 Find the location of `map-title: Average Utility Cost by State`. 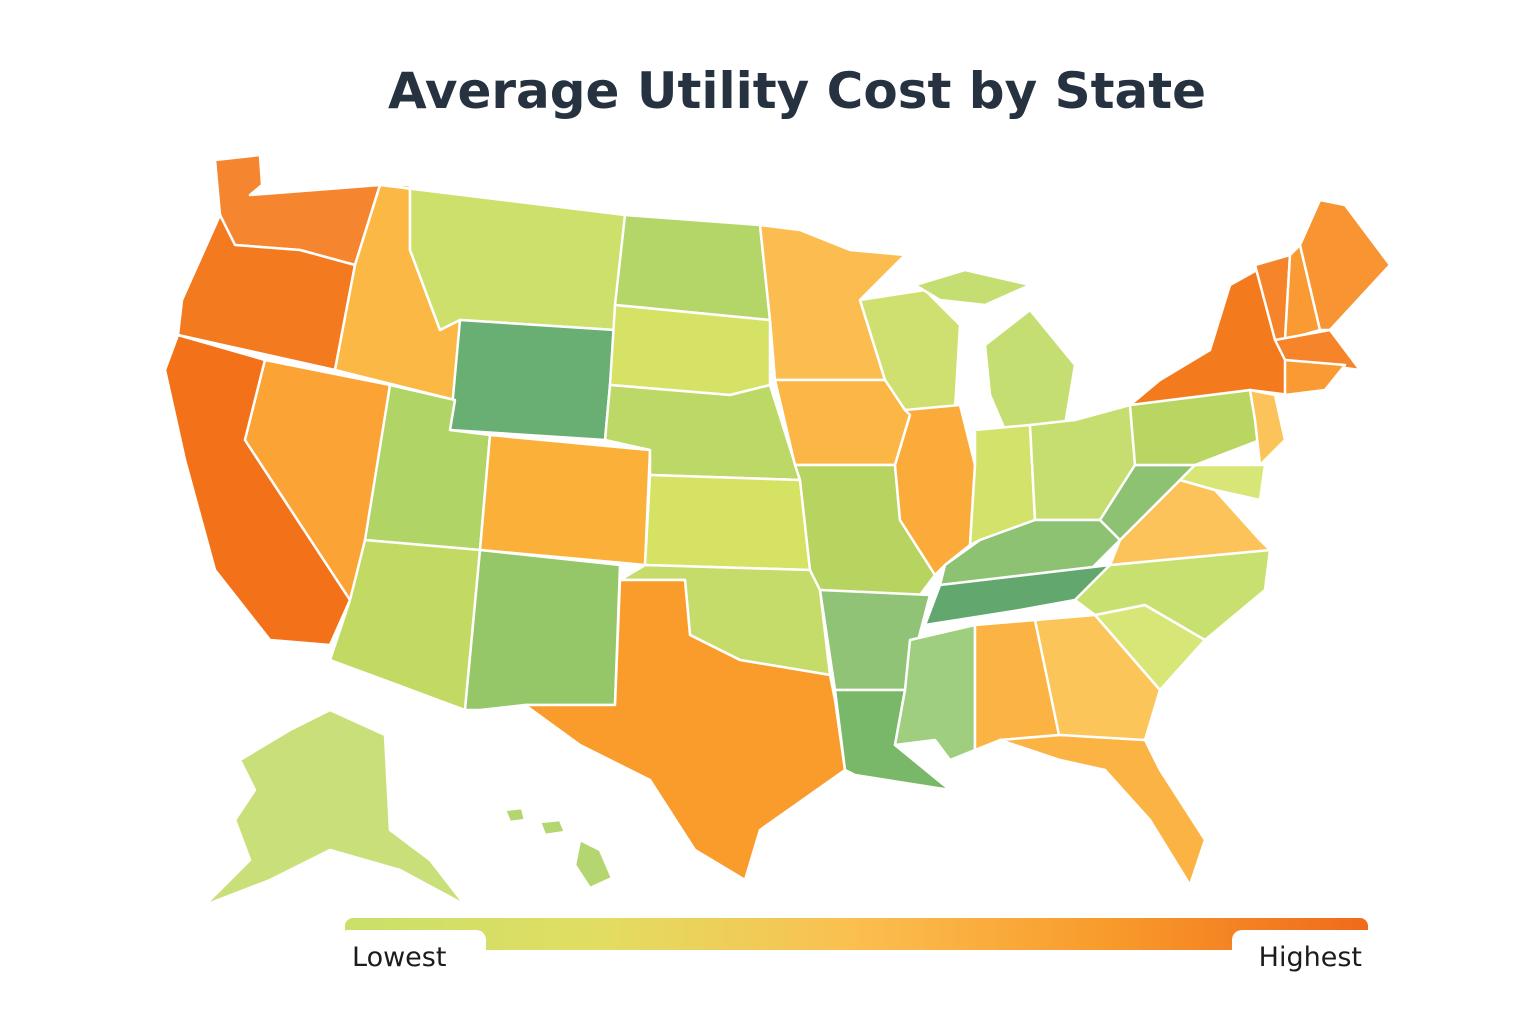

map-title: Average Utility Cost by State is located at coordinates (797, 91).